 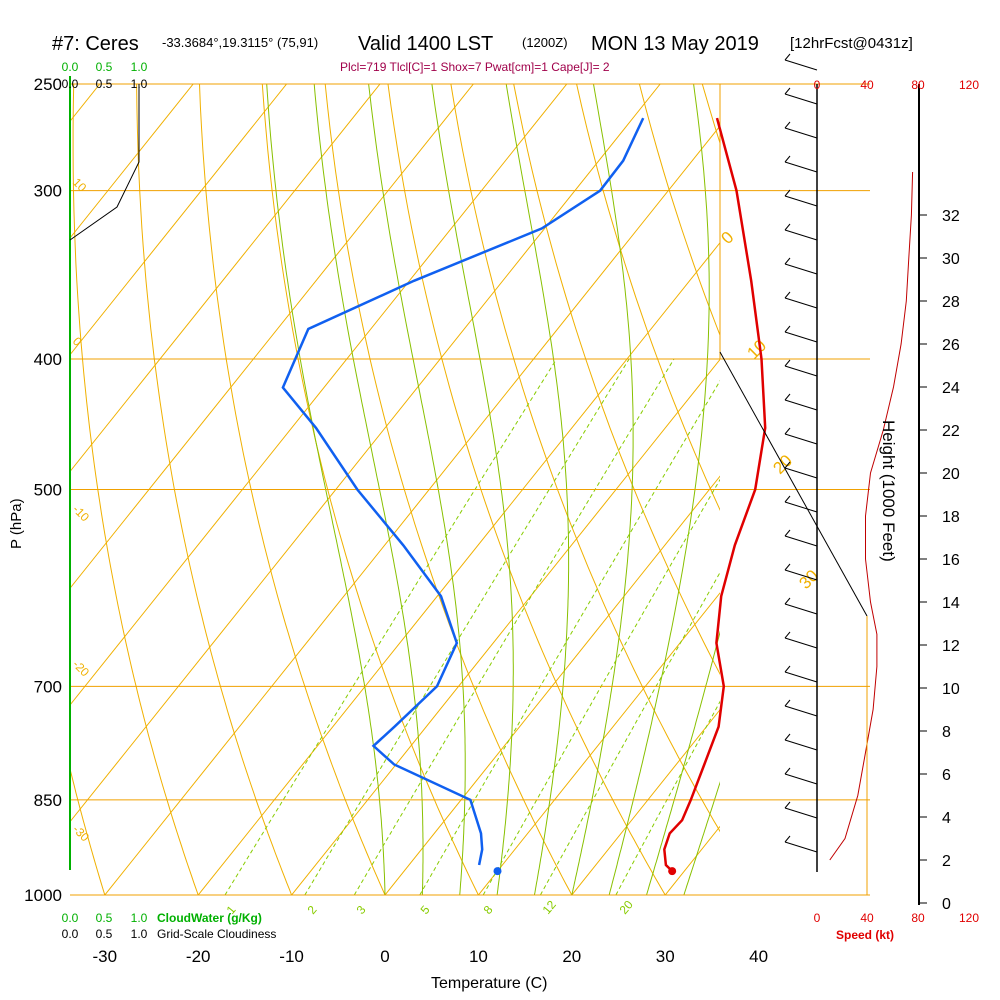 I want to click on height-tick-label: 4, so click(x=946, y=818).